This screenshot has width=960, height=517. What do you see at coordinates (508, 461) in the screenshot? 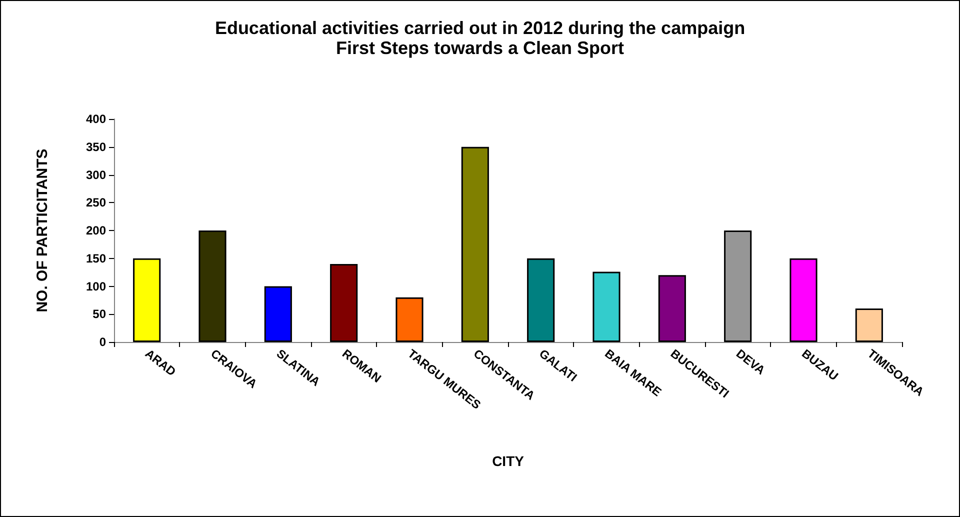
I see `x-axis-title: CITY` at bounding box center [508, 461].